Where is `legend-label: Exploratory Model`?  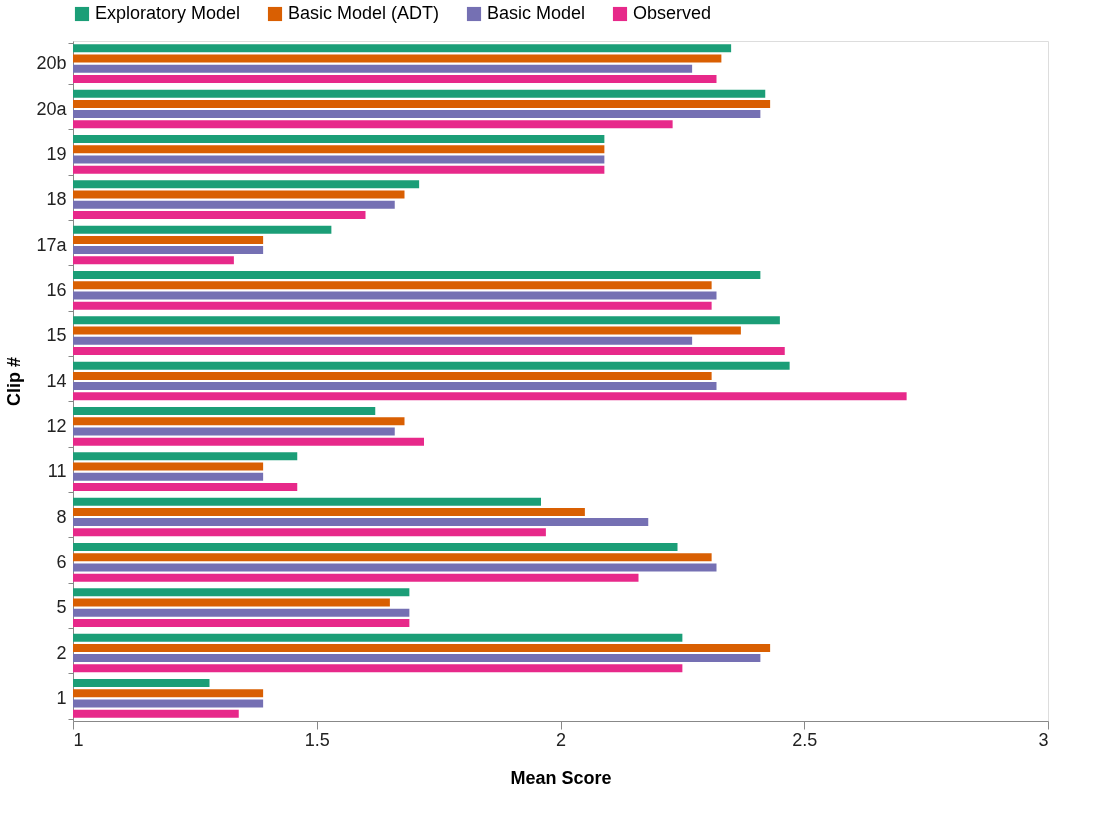 legend-label: Exploratory Model is located at coordinates (168, 13).